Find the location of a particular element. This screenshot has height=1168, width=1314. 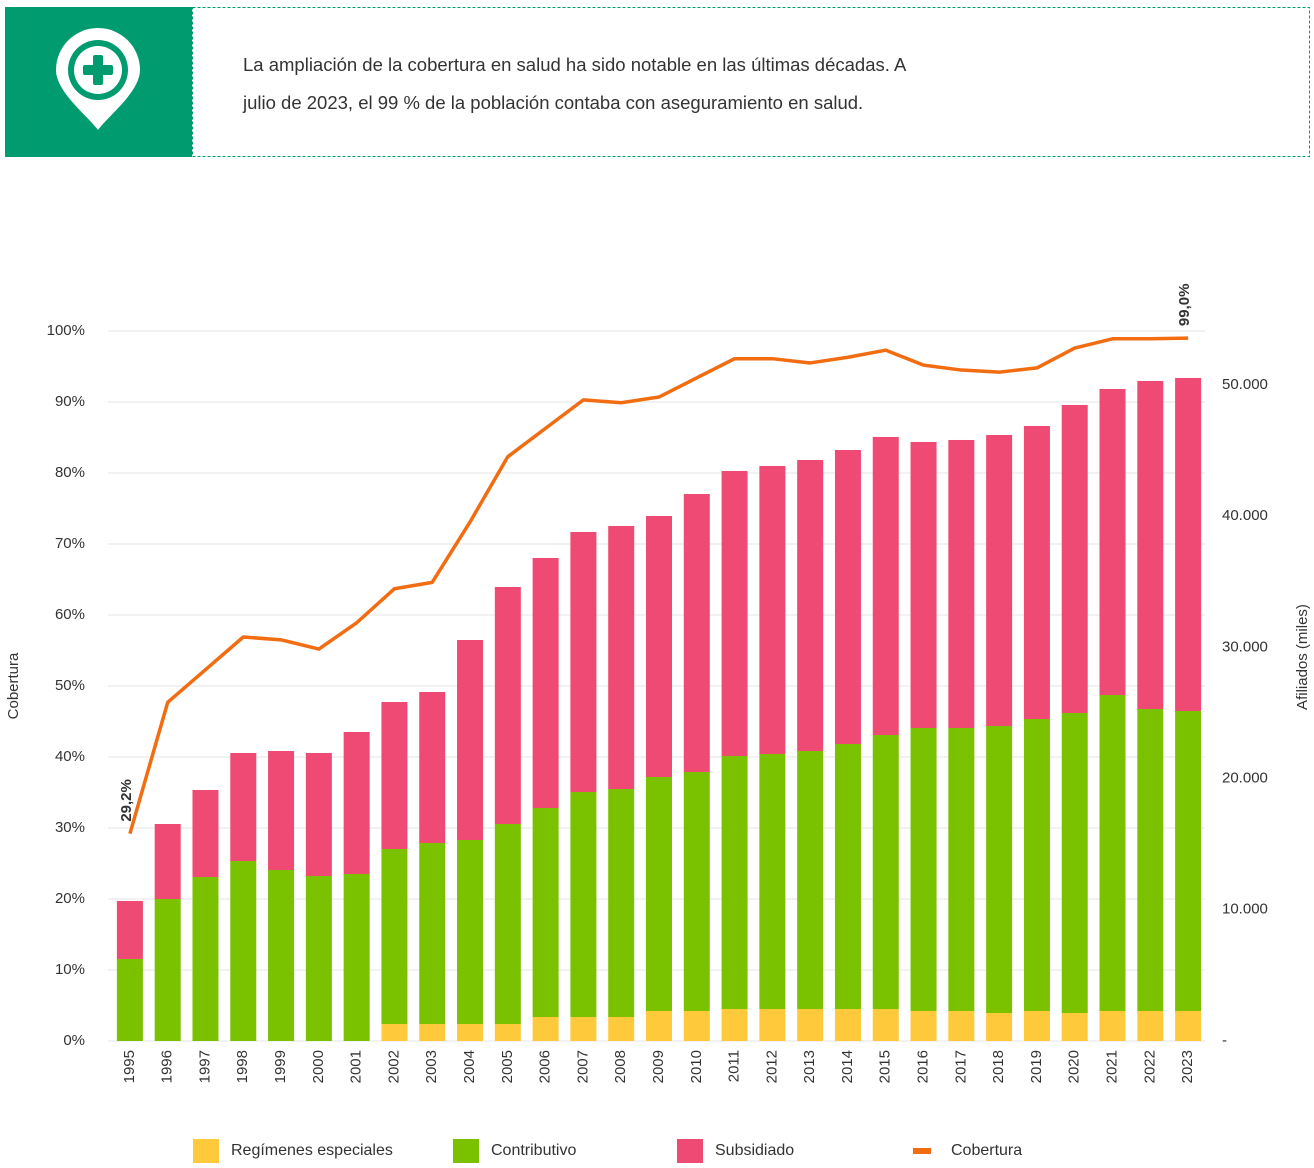

x-tick-label: 2011 is located at coordinates (734, 1066).